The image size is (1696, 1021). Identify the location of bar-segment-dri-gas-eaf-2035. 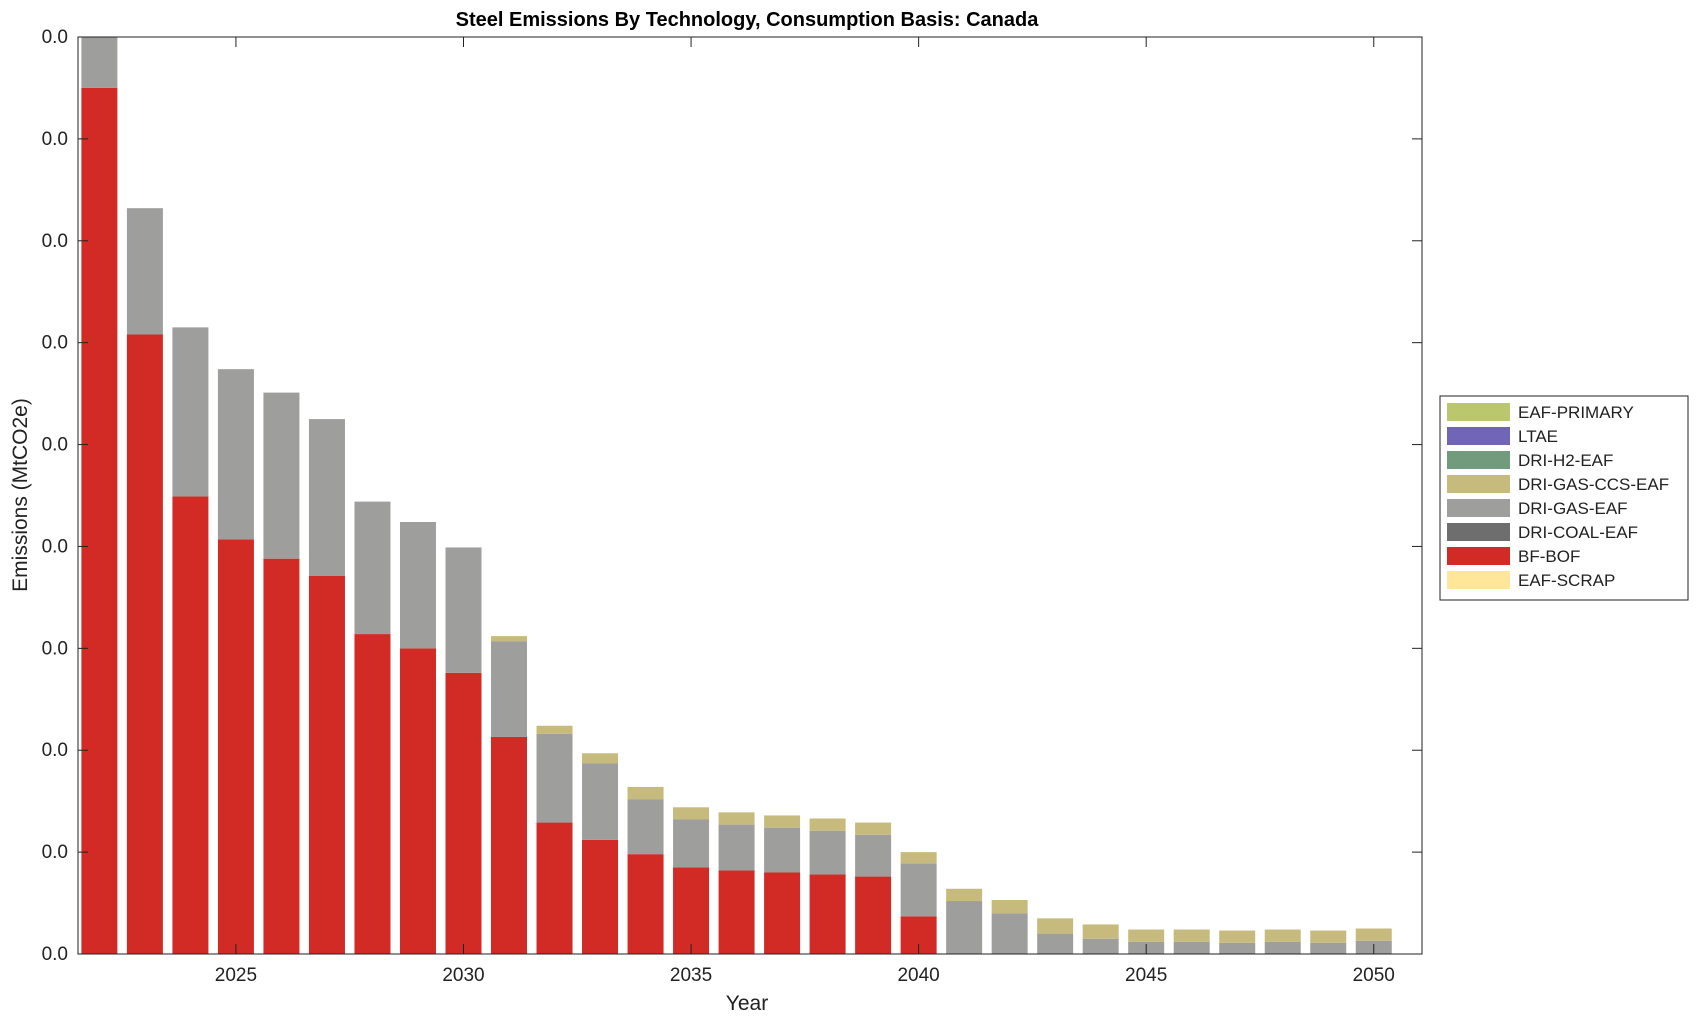
(691, 843).